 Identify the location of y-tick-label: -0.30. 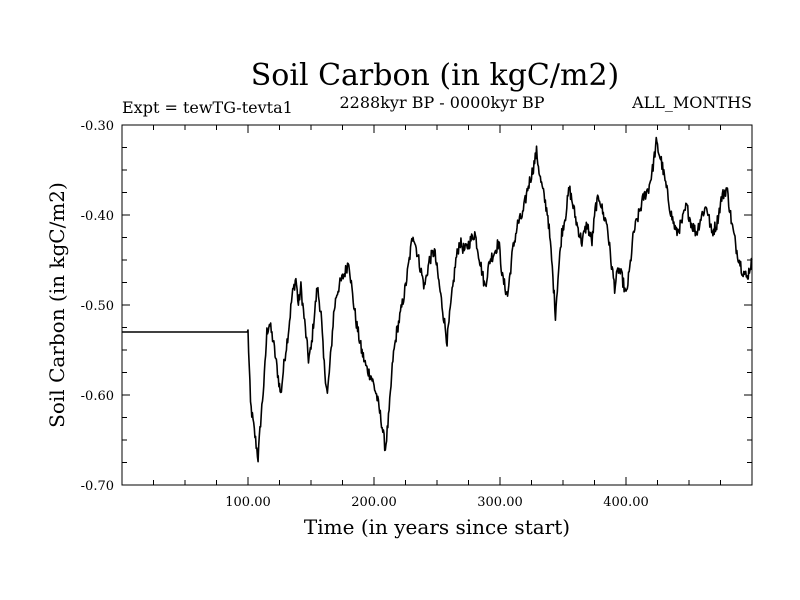
(97, 126).